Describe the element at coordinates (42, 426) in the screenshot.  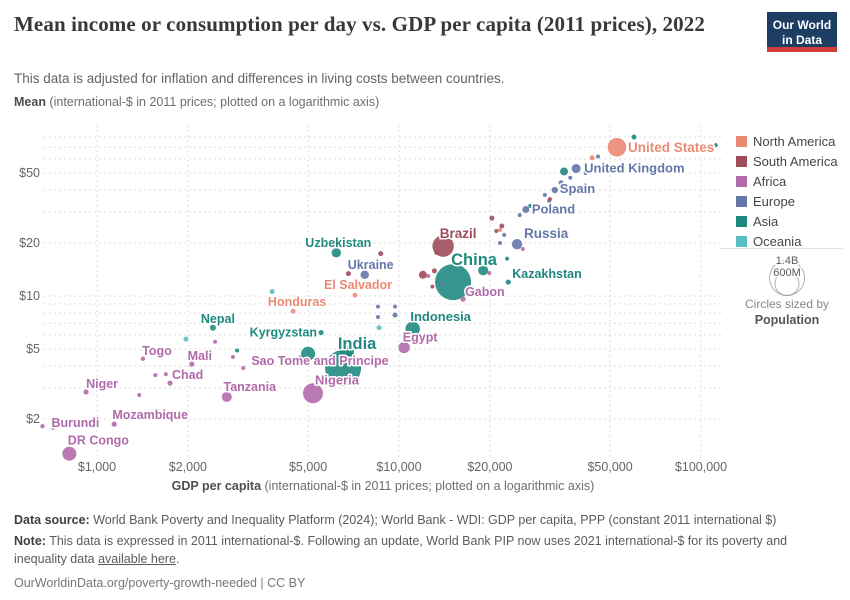
I see `data-point-burundi` at that location.